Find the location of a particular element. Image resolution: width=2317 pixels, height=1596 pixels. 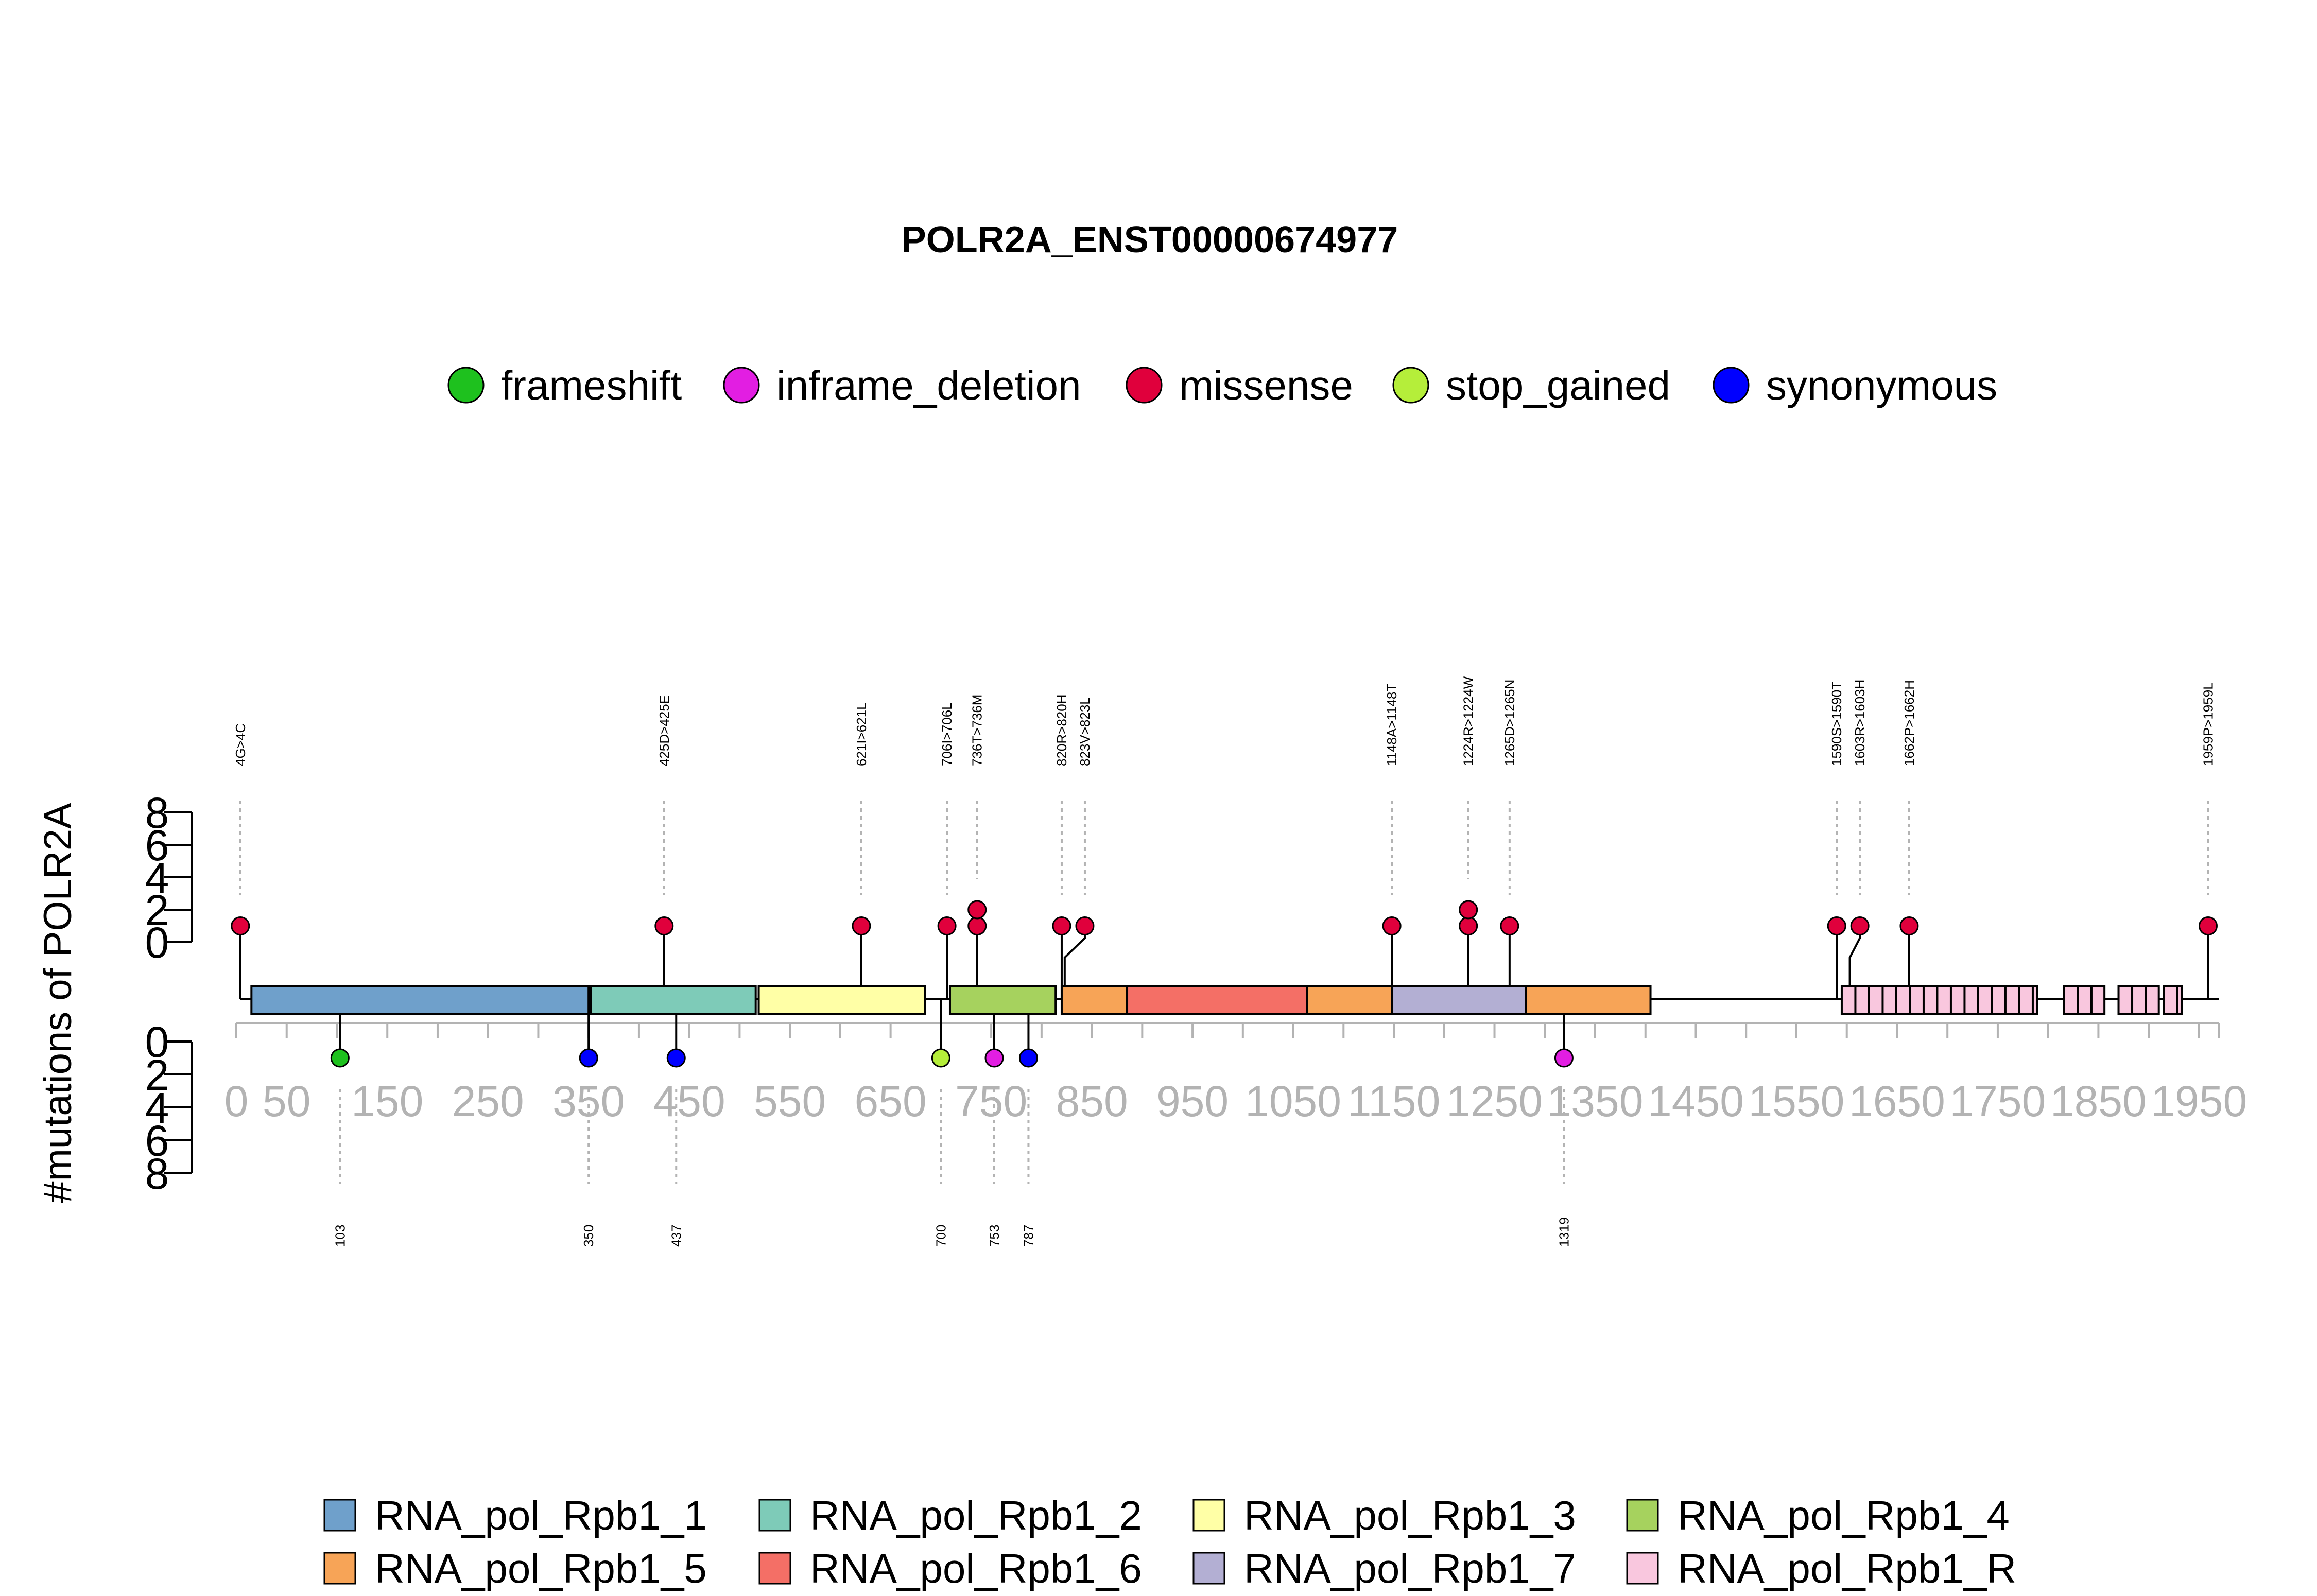

legend-marker-inframe_deletion is located at coordinates (741, 385).